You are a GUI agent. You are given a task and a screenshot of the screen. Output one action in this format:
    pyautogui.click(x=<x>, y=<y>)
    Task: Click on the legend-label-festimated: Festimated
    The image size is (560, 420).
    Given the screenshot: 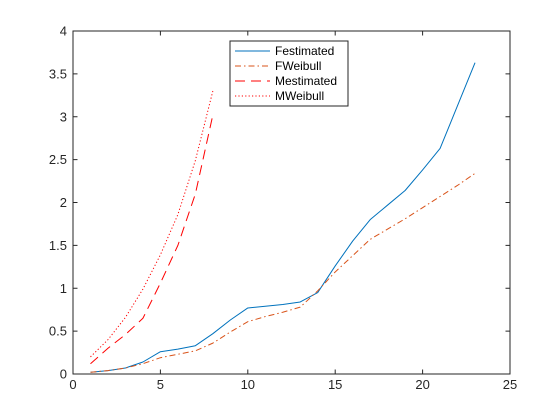 What is the action you would take?
    pyautogui.click(x=304, y=51)
    